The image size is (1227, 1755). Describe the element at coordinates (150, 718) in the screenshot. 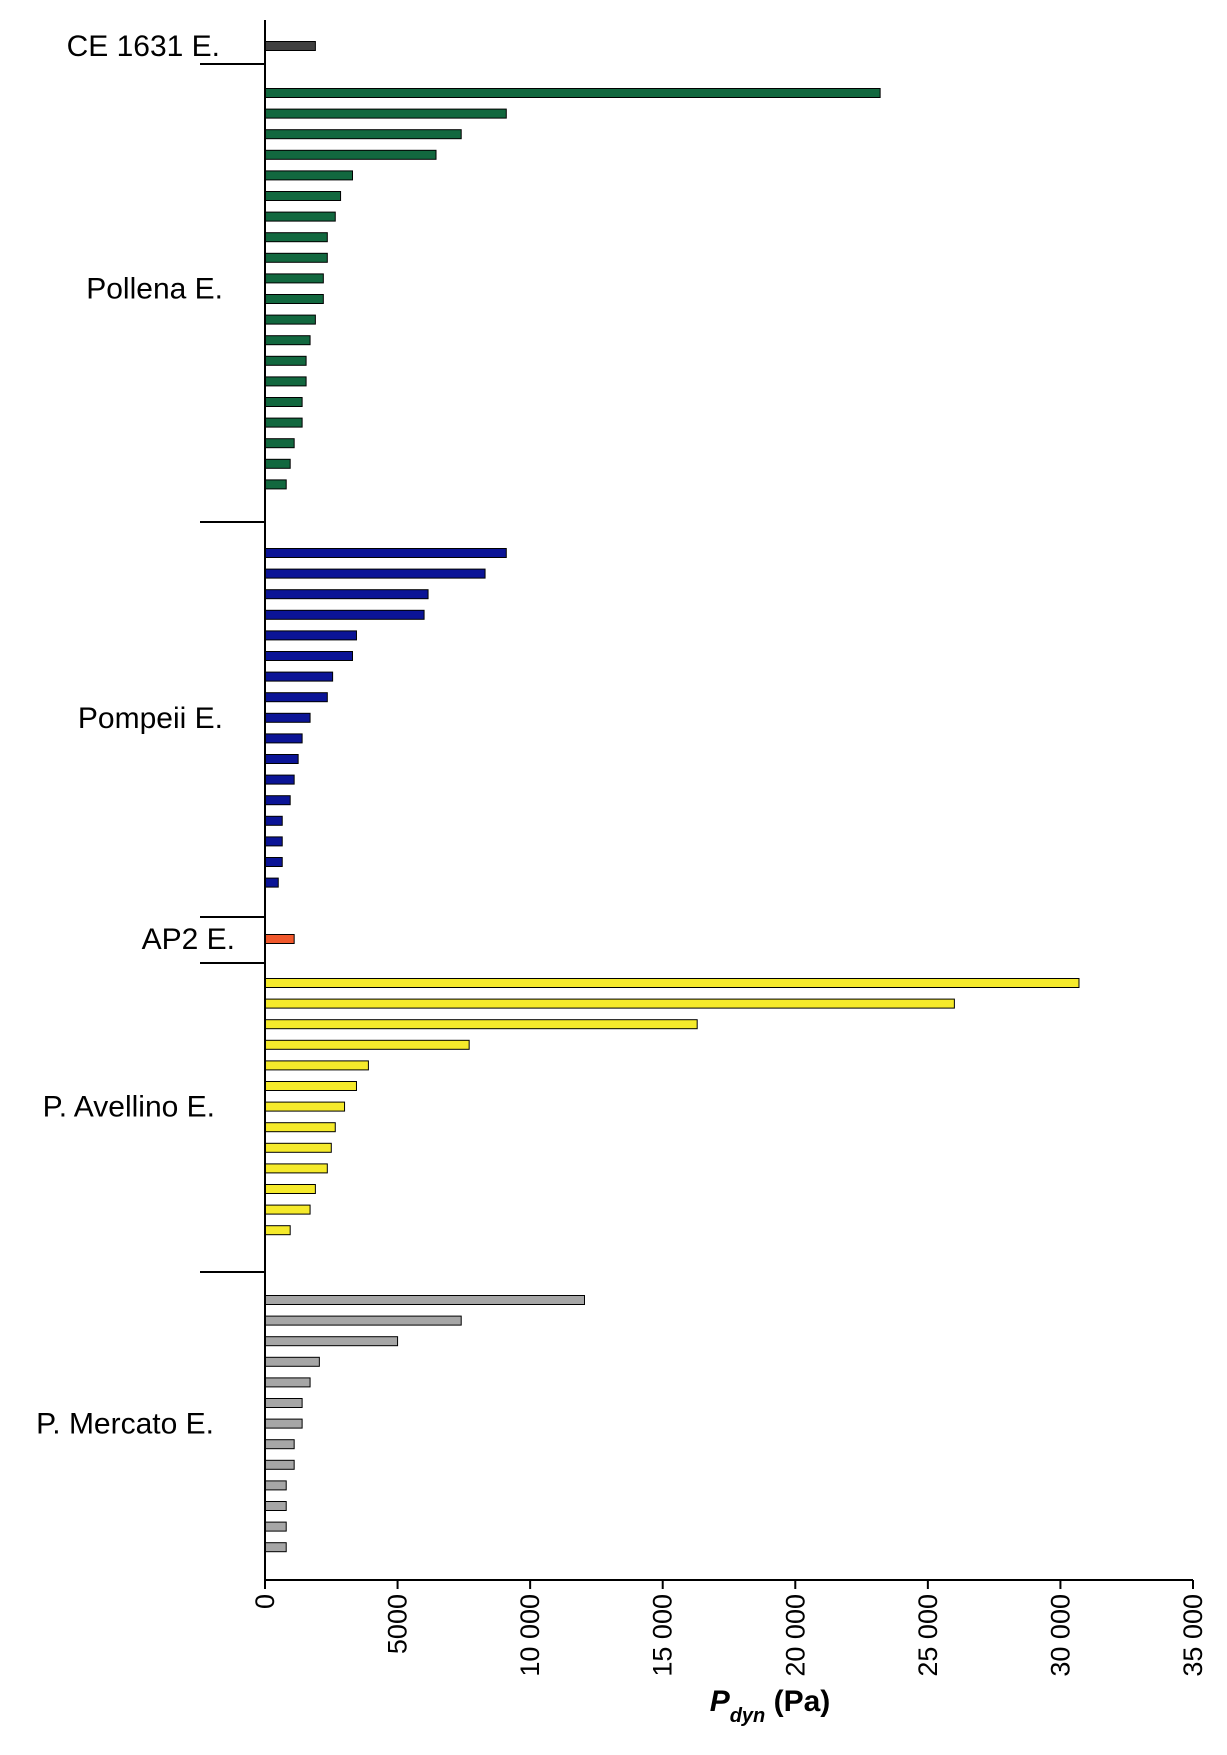

I see `group-label: Pompeii E.` at that location.